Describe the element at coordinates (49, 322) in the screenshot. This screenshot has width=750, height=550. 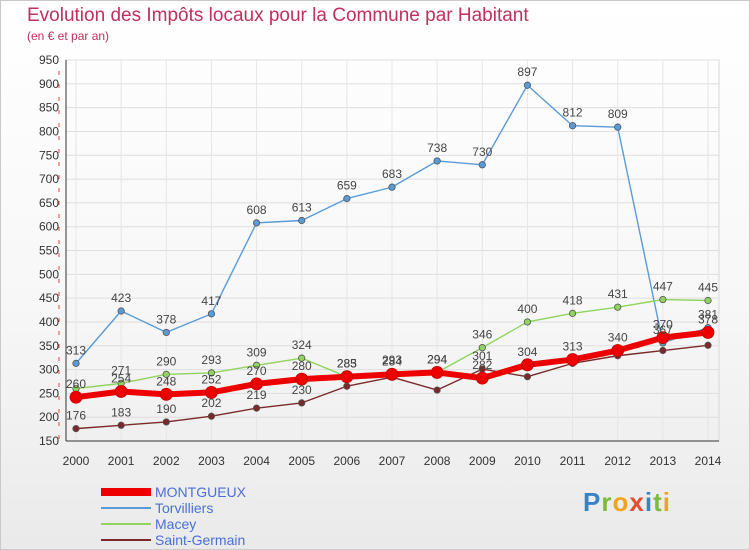
I see `y-tick-label: 400` at that location.